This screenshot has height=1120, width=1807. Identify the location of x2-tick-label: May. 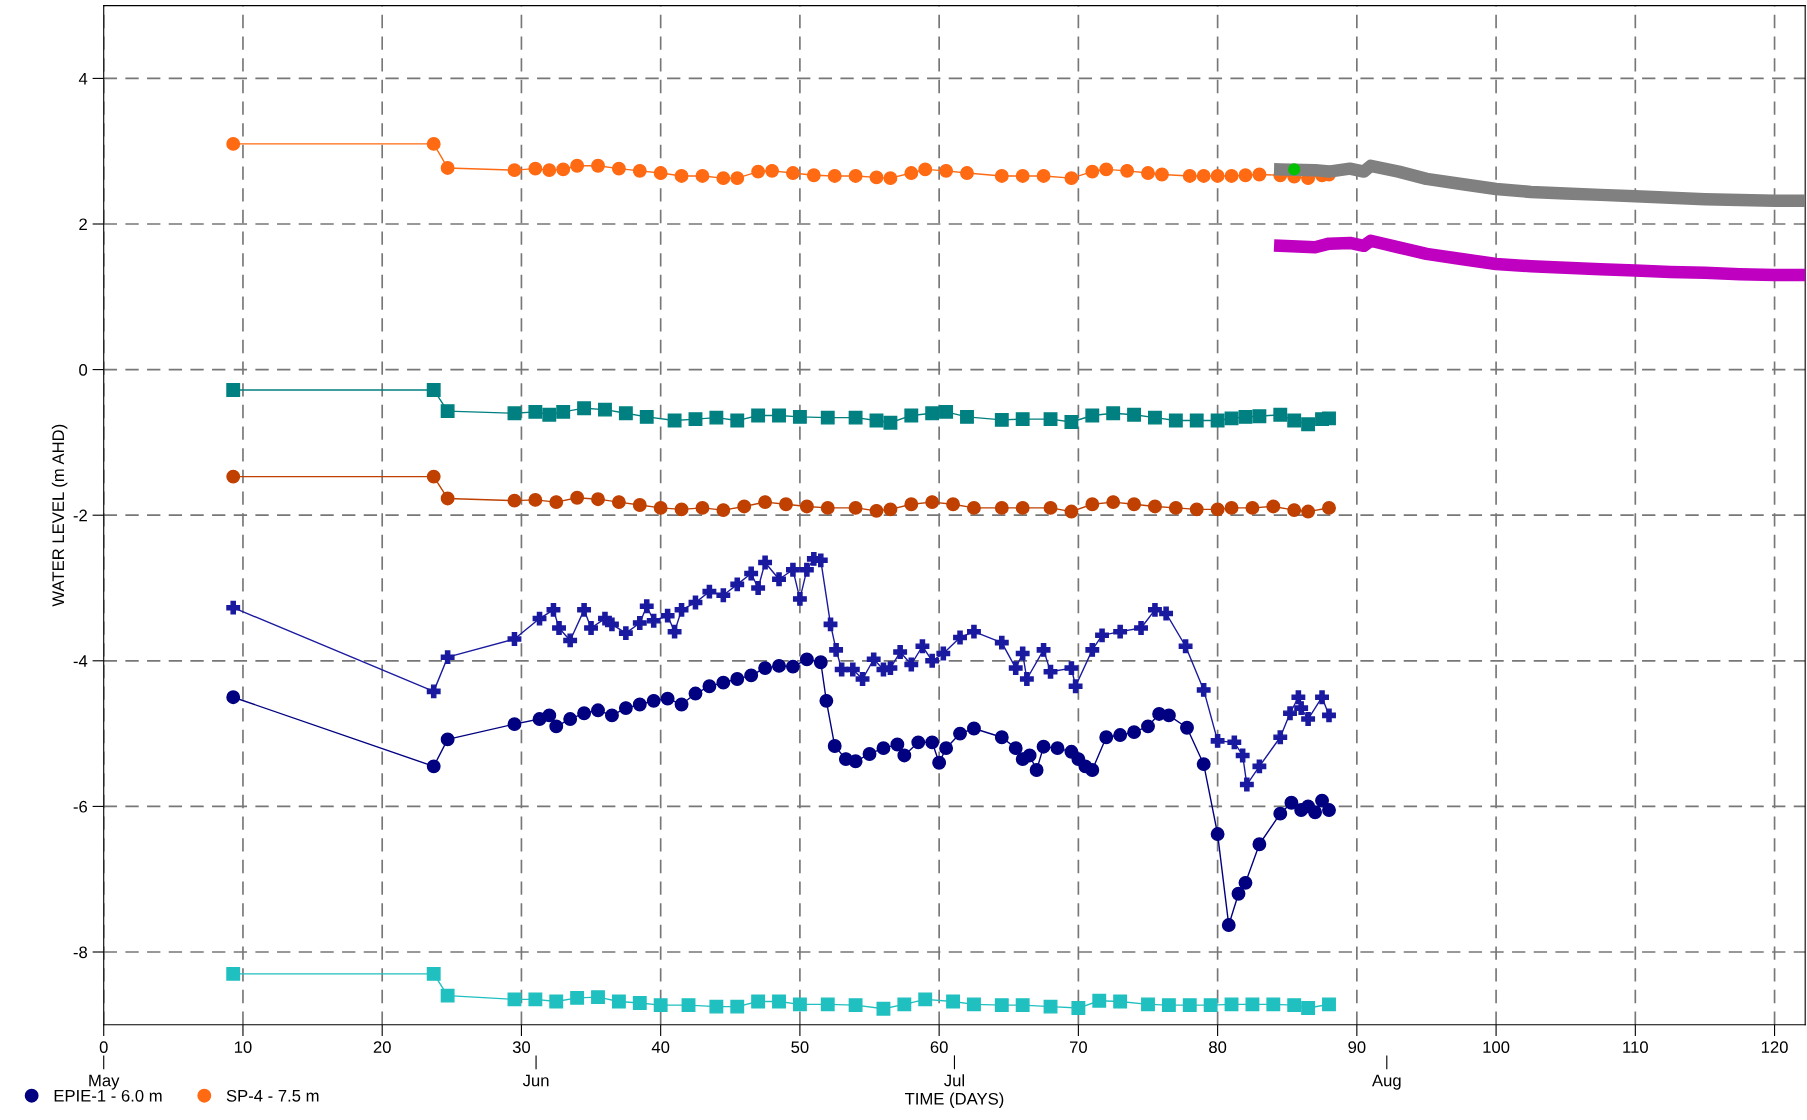
(104, 1082).